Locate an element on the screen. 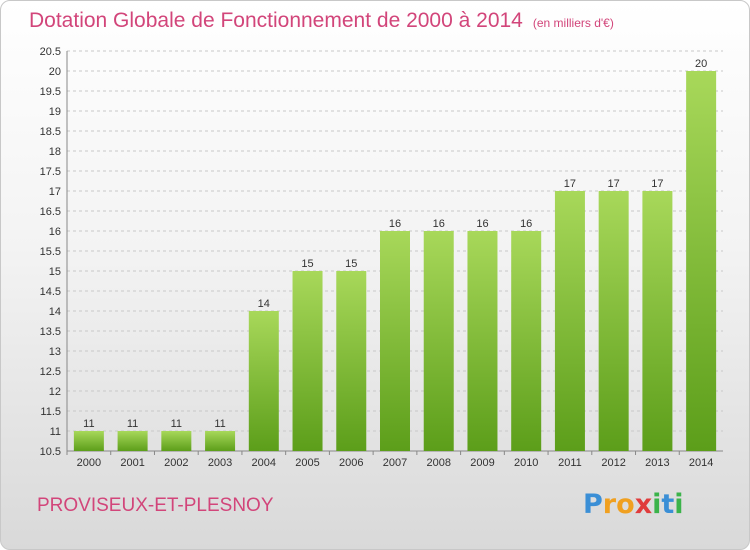 This screenshot has width=750, height=550. y-tick-label: 16 is located at coordinates (55, 232).